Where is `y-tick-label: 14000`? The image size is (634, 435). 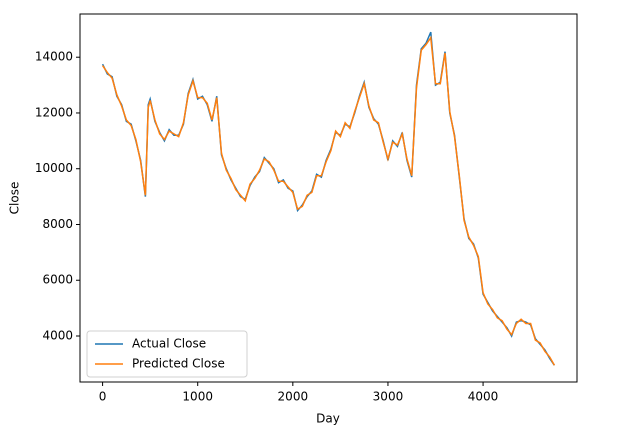 y-tick-label: 14000 is located at coordinates (54, 57).